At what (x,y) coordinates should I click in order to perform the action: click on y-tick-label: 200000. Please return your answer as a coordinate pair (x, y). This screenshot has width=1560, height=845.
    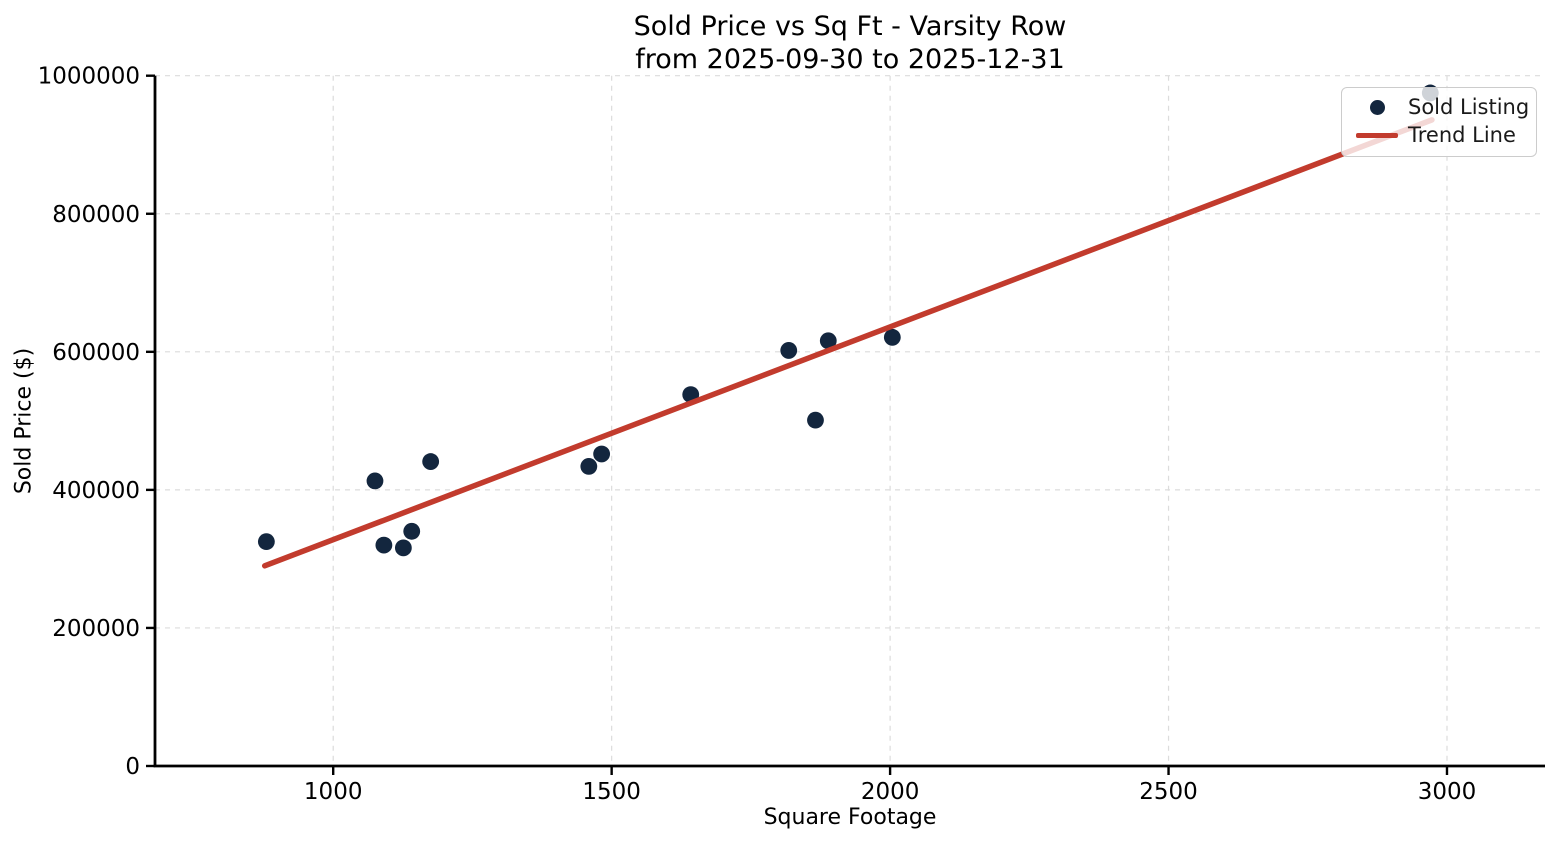
    Looking at the image, I should click on (96, 629).